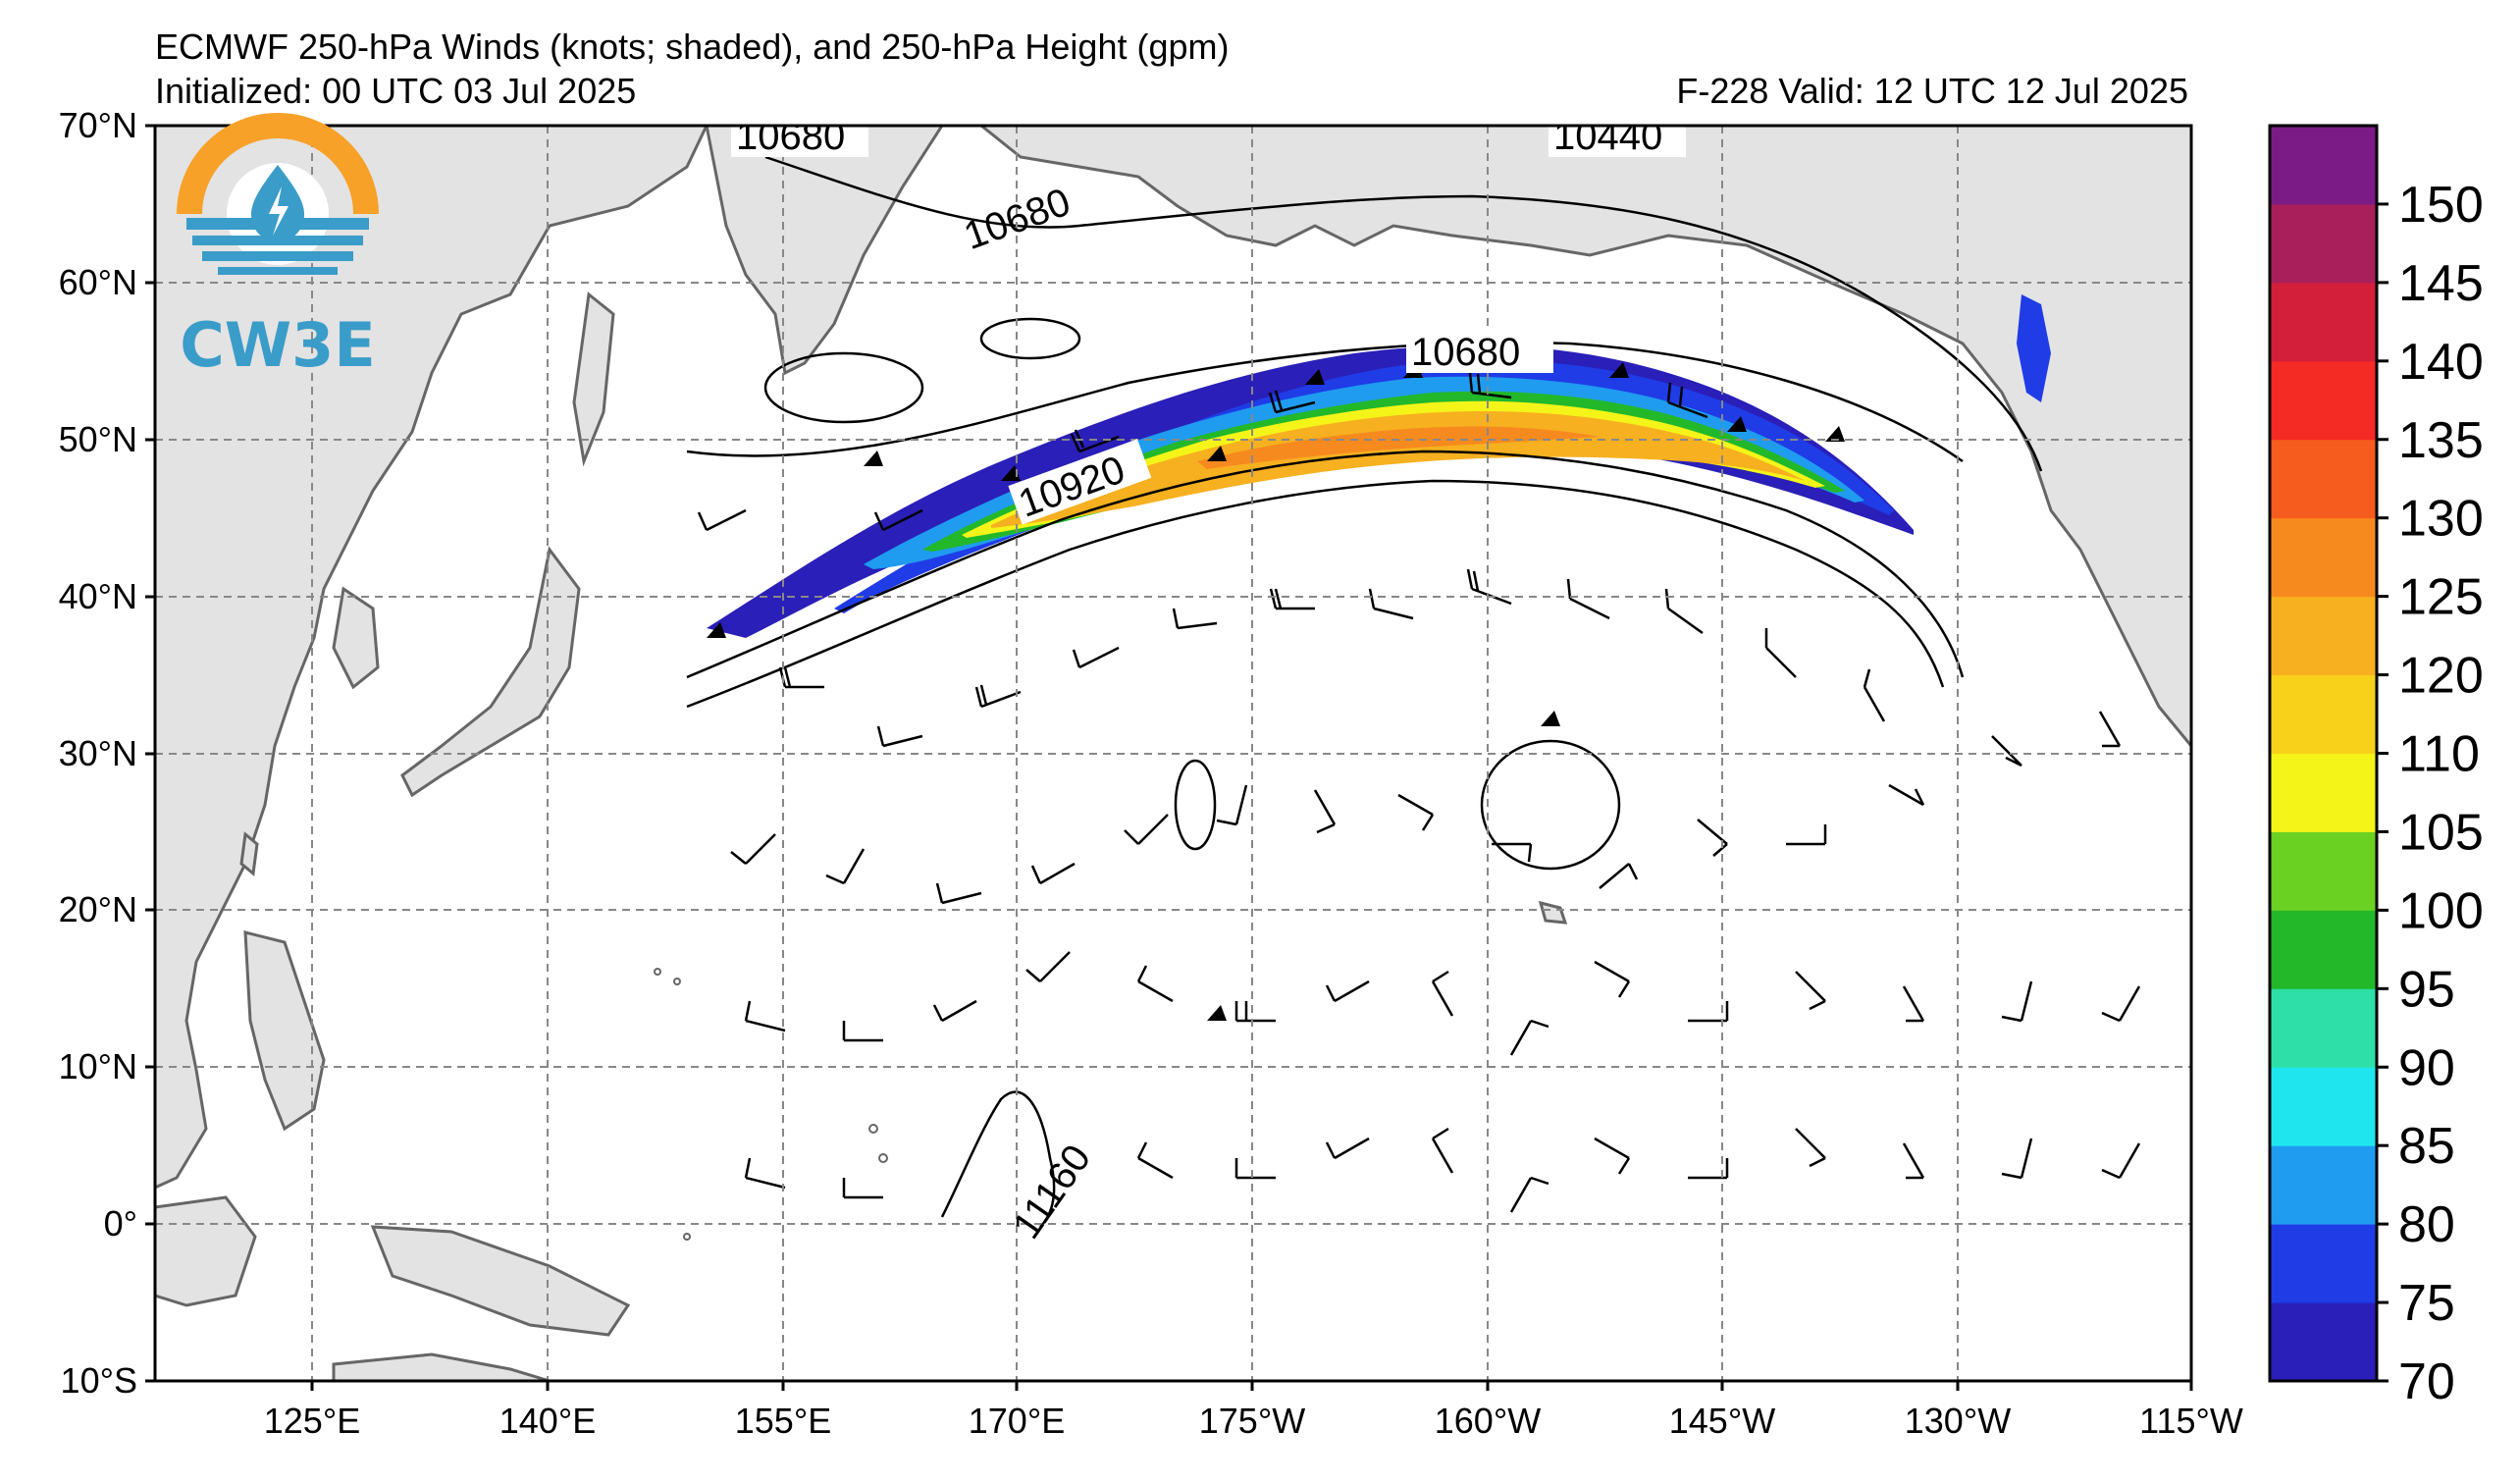  I want to click on australia-land, so click(441, 1366).